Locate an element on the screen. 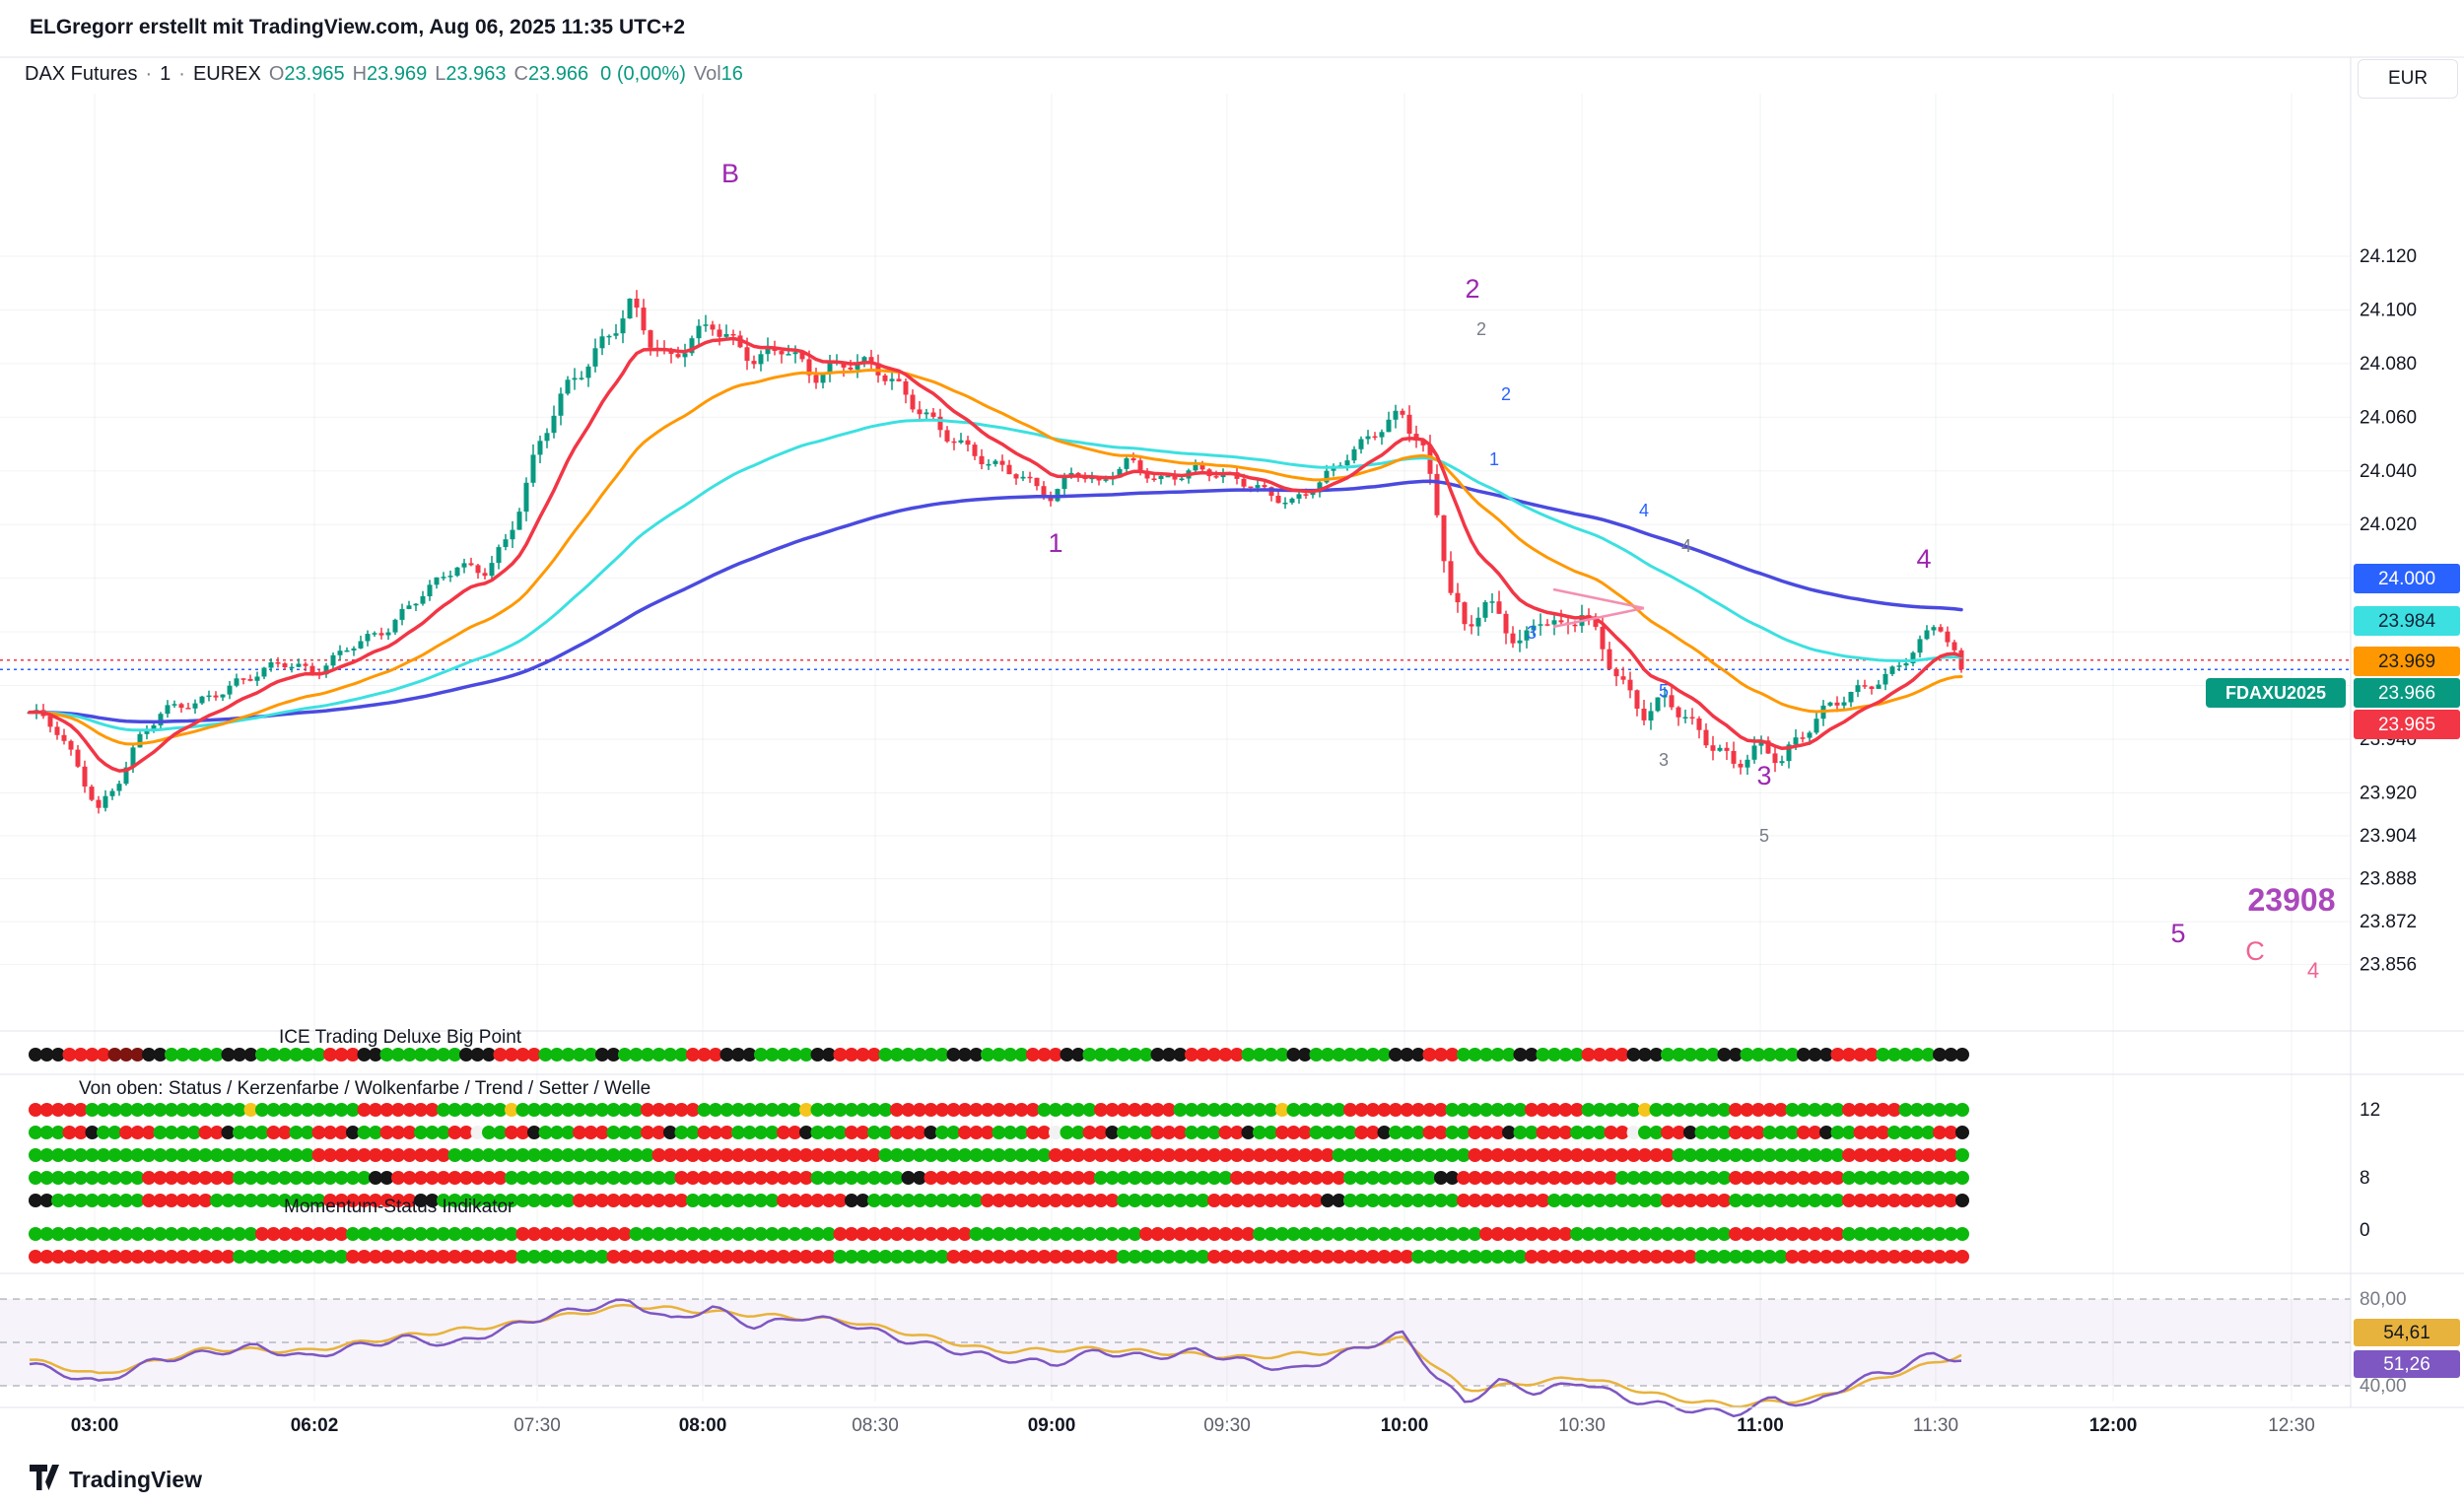  svg-text: 08:30 is located at coordinates (875, 1425).